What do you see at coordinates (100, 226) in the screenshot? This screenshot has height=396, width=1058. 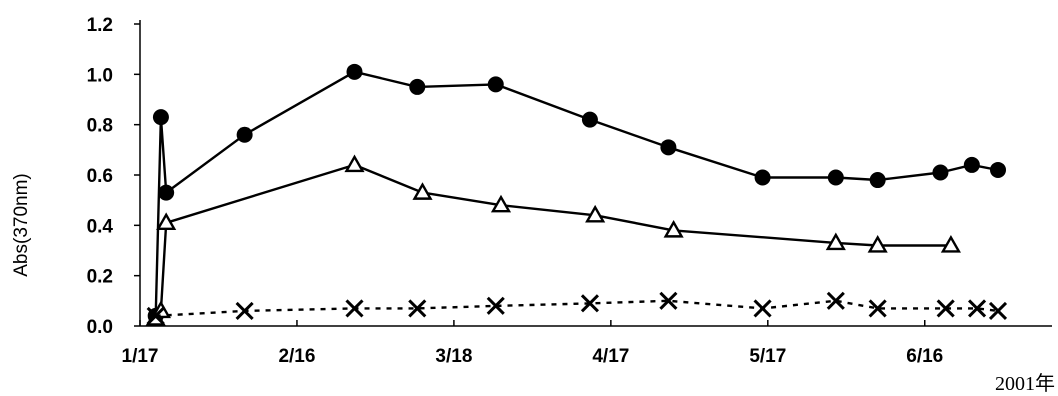 I see `y-tick-label: 0.4` at bounding box center [100, 226].